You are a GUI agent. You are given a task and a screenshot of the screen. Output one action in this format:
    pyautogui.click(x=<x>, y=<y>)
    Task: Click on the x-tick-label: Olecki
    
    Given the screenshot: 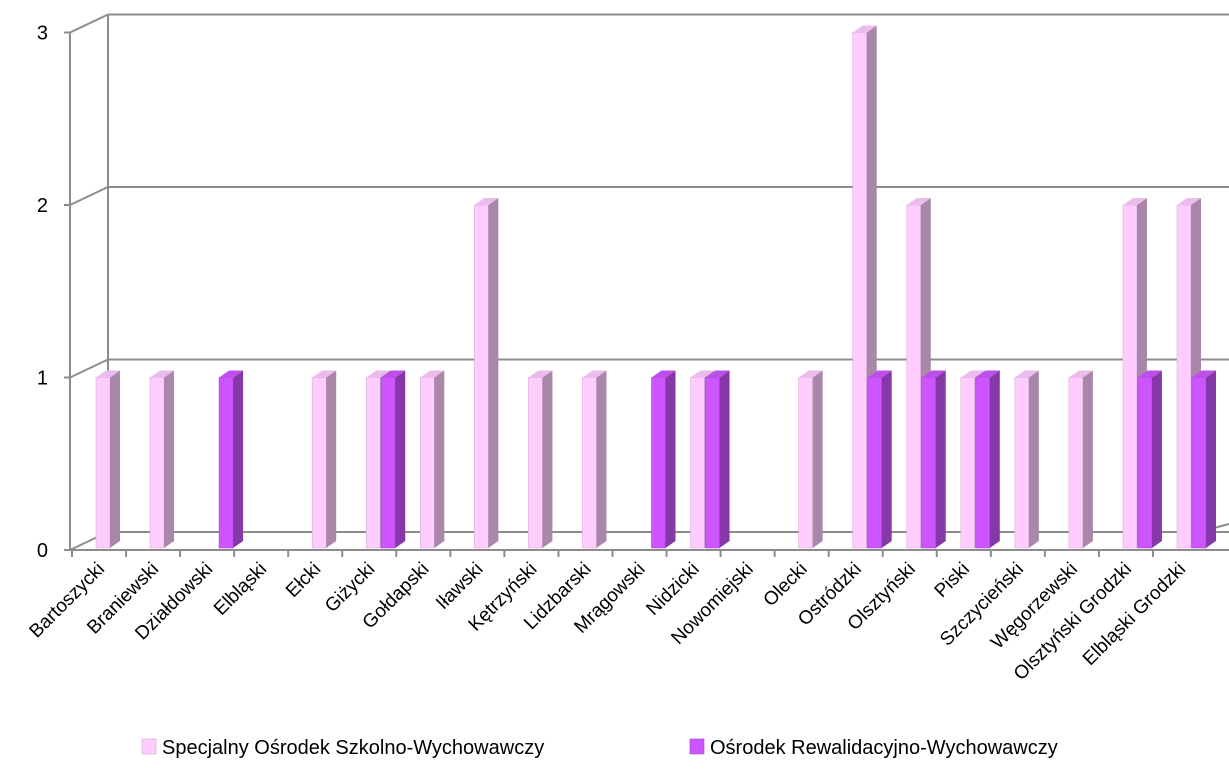 What is the action you would take?
    pyautogui.click(x=786, y=585)
    